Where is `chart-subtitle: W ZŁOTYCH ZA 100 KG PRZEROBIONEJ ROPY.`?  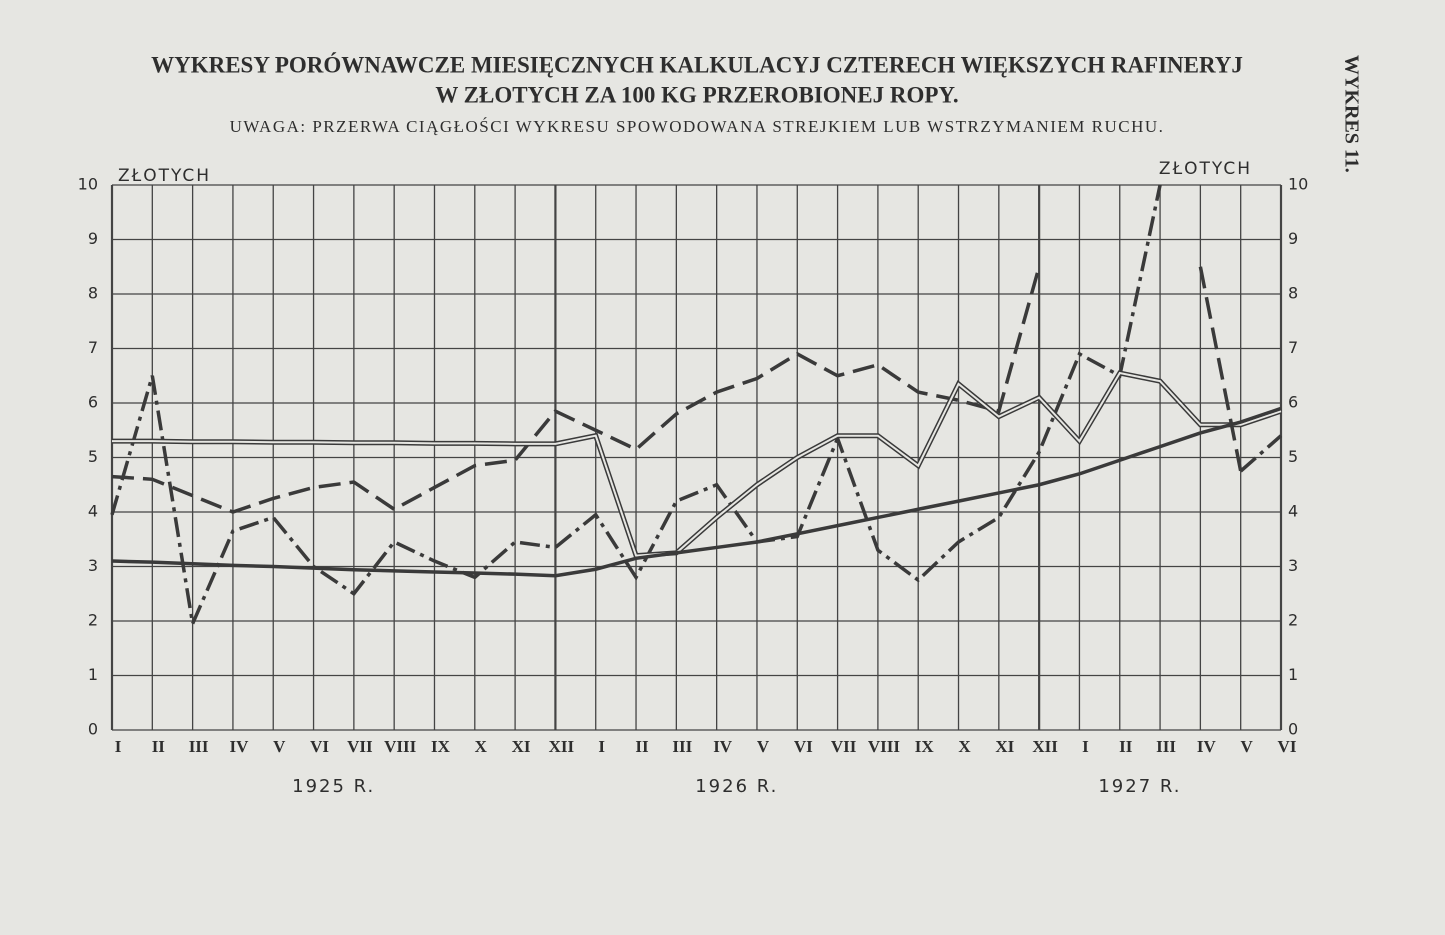
chart-subtitle: W ZŁOTYCH ZA 100 KG PRZEROBIONEJ ROPY. is located at coordinates (696, 94).